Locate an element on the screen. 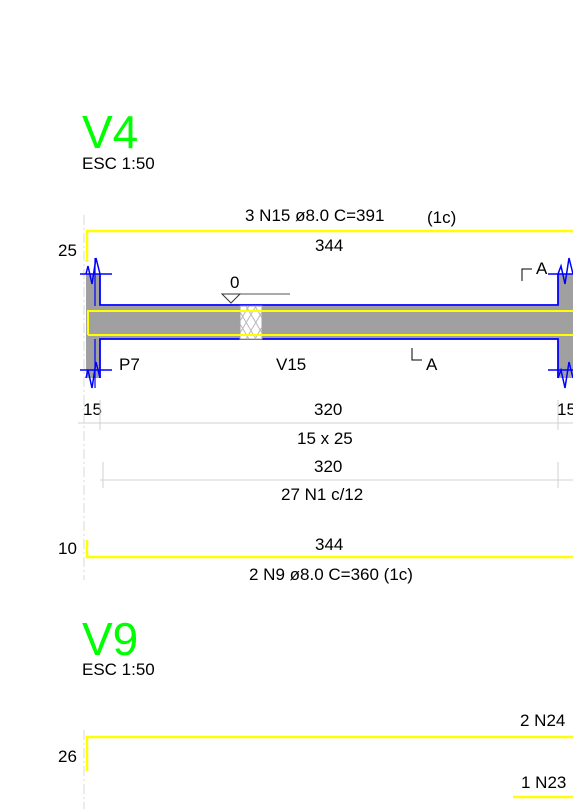 The width and height of the screenshot is (573, 809). top-bar-layer: (1c) is located at coordinates (441, 217).